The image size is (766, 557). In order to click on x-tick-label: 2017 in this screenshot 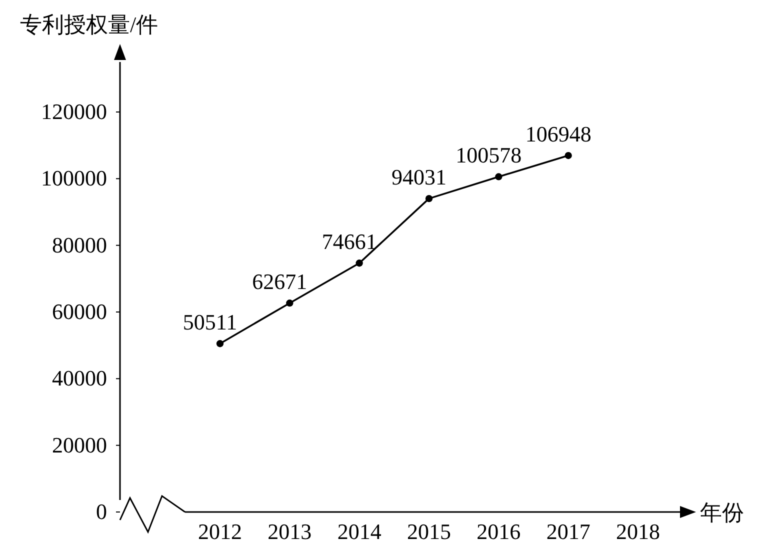, I will do `click(568, 531)`.